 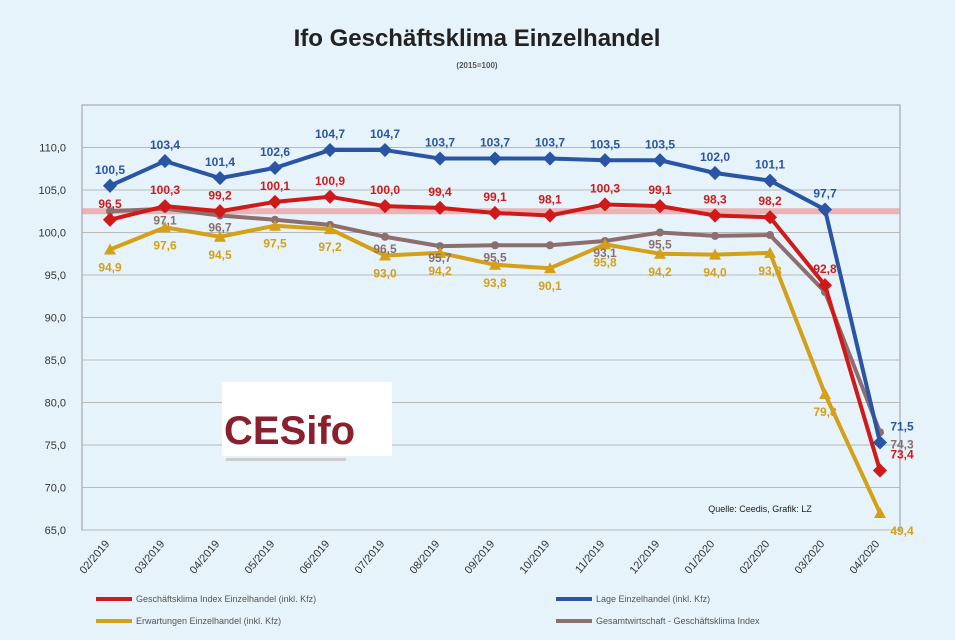 I want to click on legend-label: Lage Einzelhandel (inkl. Kfz), so click(x=653, y=599).